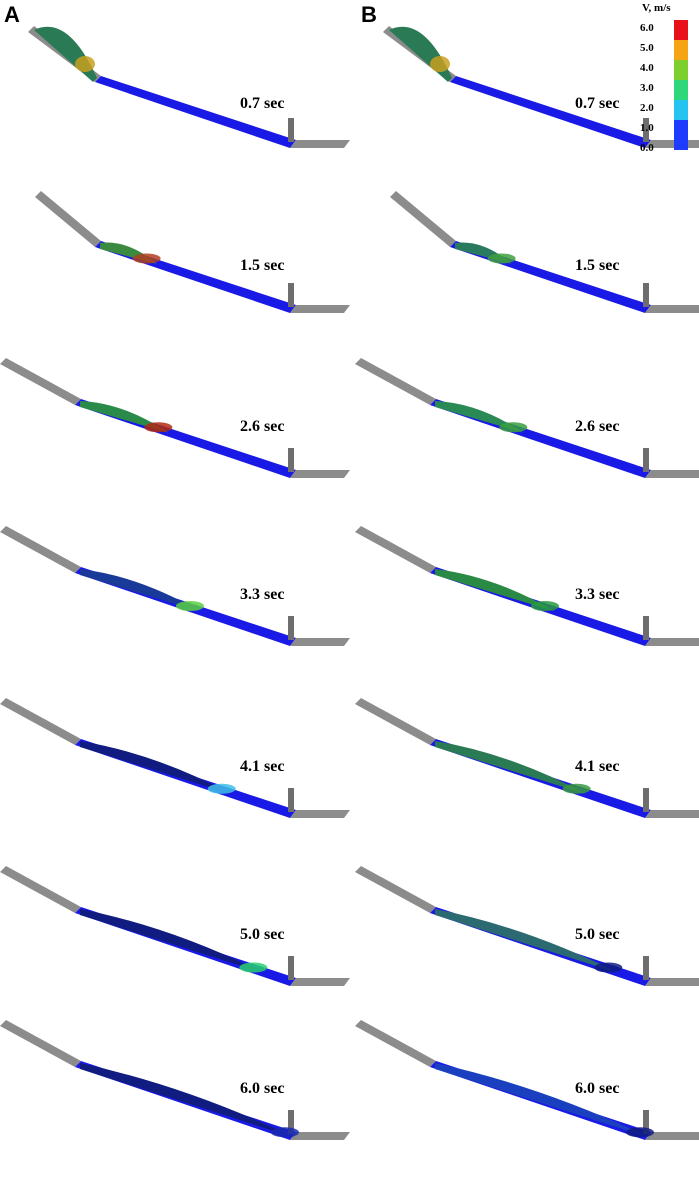 The image size is (699, 1179). I want to click on frame-b-7: 6.0 sec, so click(527, 1095).